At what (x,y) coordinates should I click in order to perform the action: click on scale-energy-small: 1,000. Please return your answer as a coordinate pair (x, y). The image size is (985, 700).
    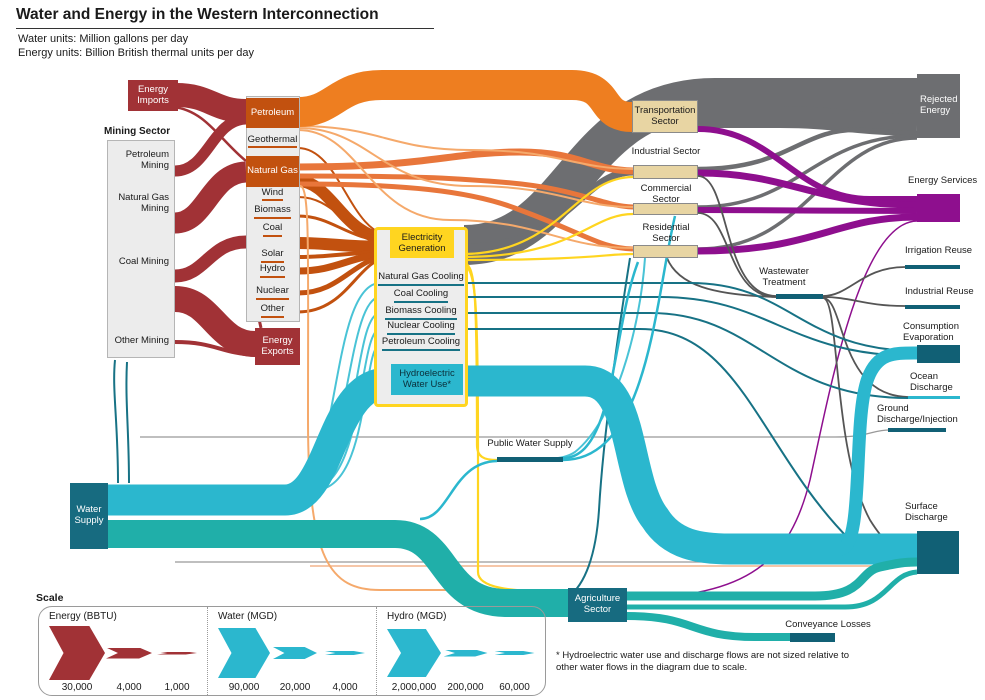
    Looking at the image, I should click on (177, 659).